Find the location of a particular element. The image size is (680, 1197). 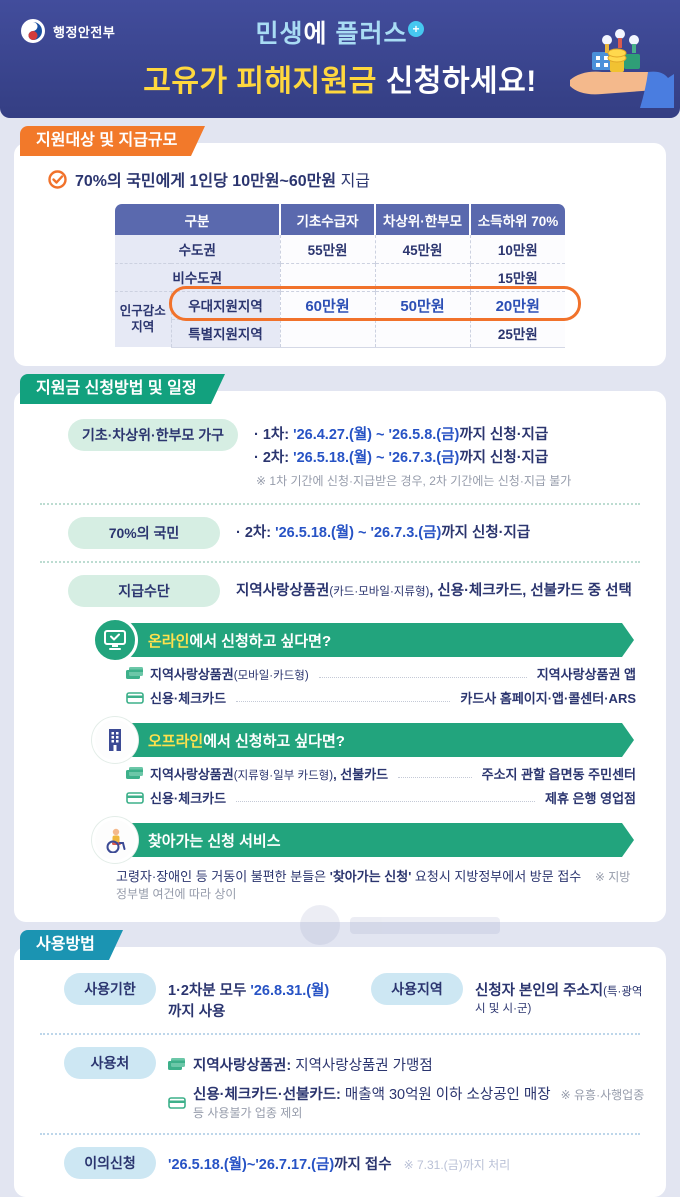

pill-usage-period: 사용기한 is located at coordinates (110, 989).